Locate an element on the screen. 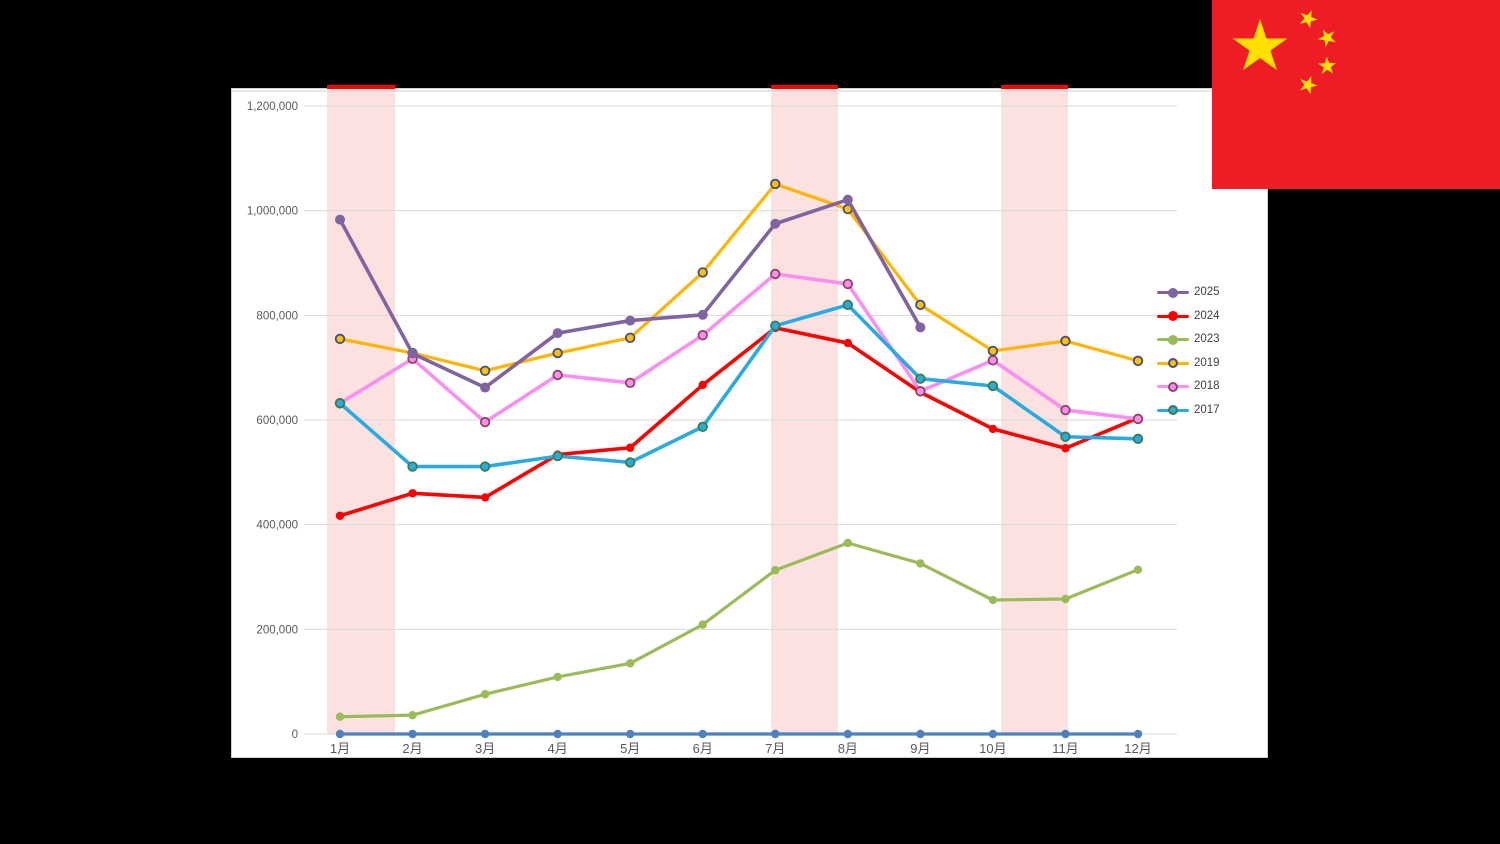  series-line-2018 is located at coordinates (739, 348).